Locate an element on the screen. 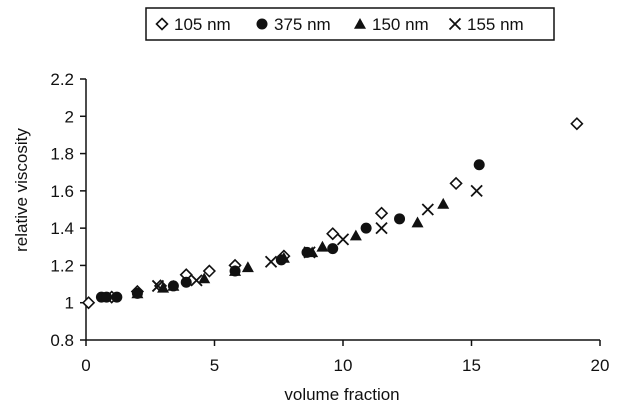 This screenshot has height=412, width=623. y-axis-title: relative viscosity is located at coordinates (21, 190).